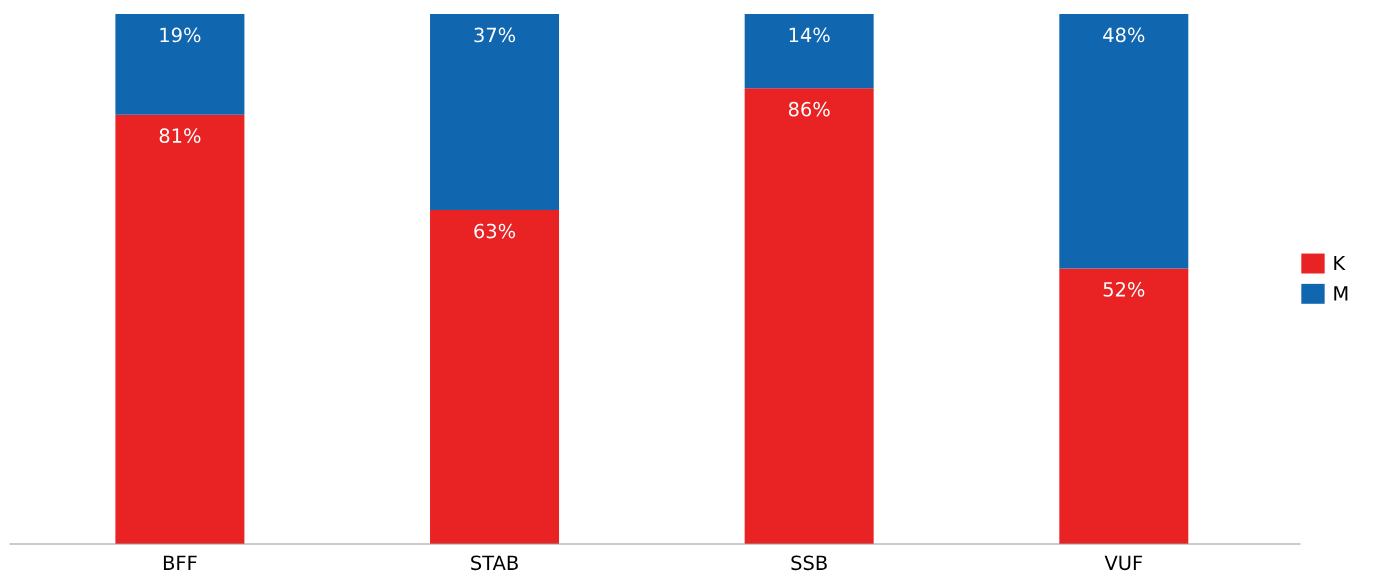 The height and width of the screenshot is (586, 1375). What do you see at coordinates (1123, 563) in the screenshot?
I see `x-tick-label: VUF` at bounding box center [1123, 563].